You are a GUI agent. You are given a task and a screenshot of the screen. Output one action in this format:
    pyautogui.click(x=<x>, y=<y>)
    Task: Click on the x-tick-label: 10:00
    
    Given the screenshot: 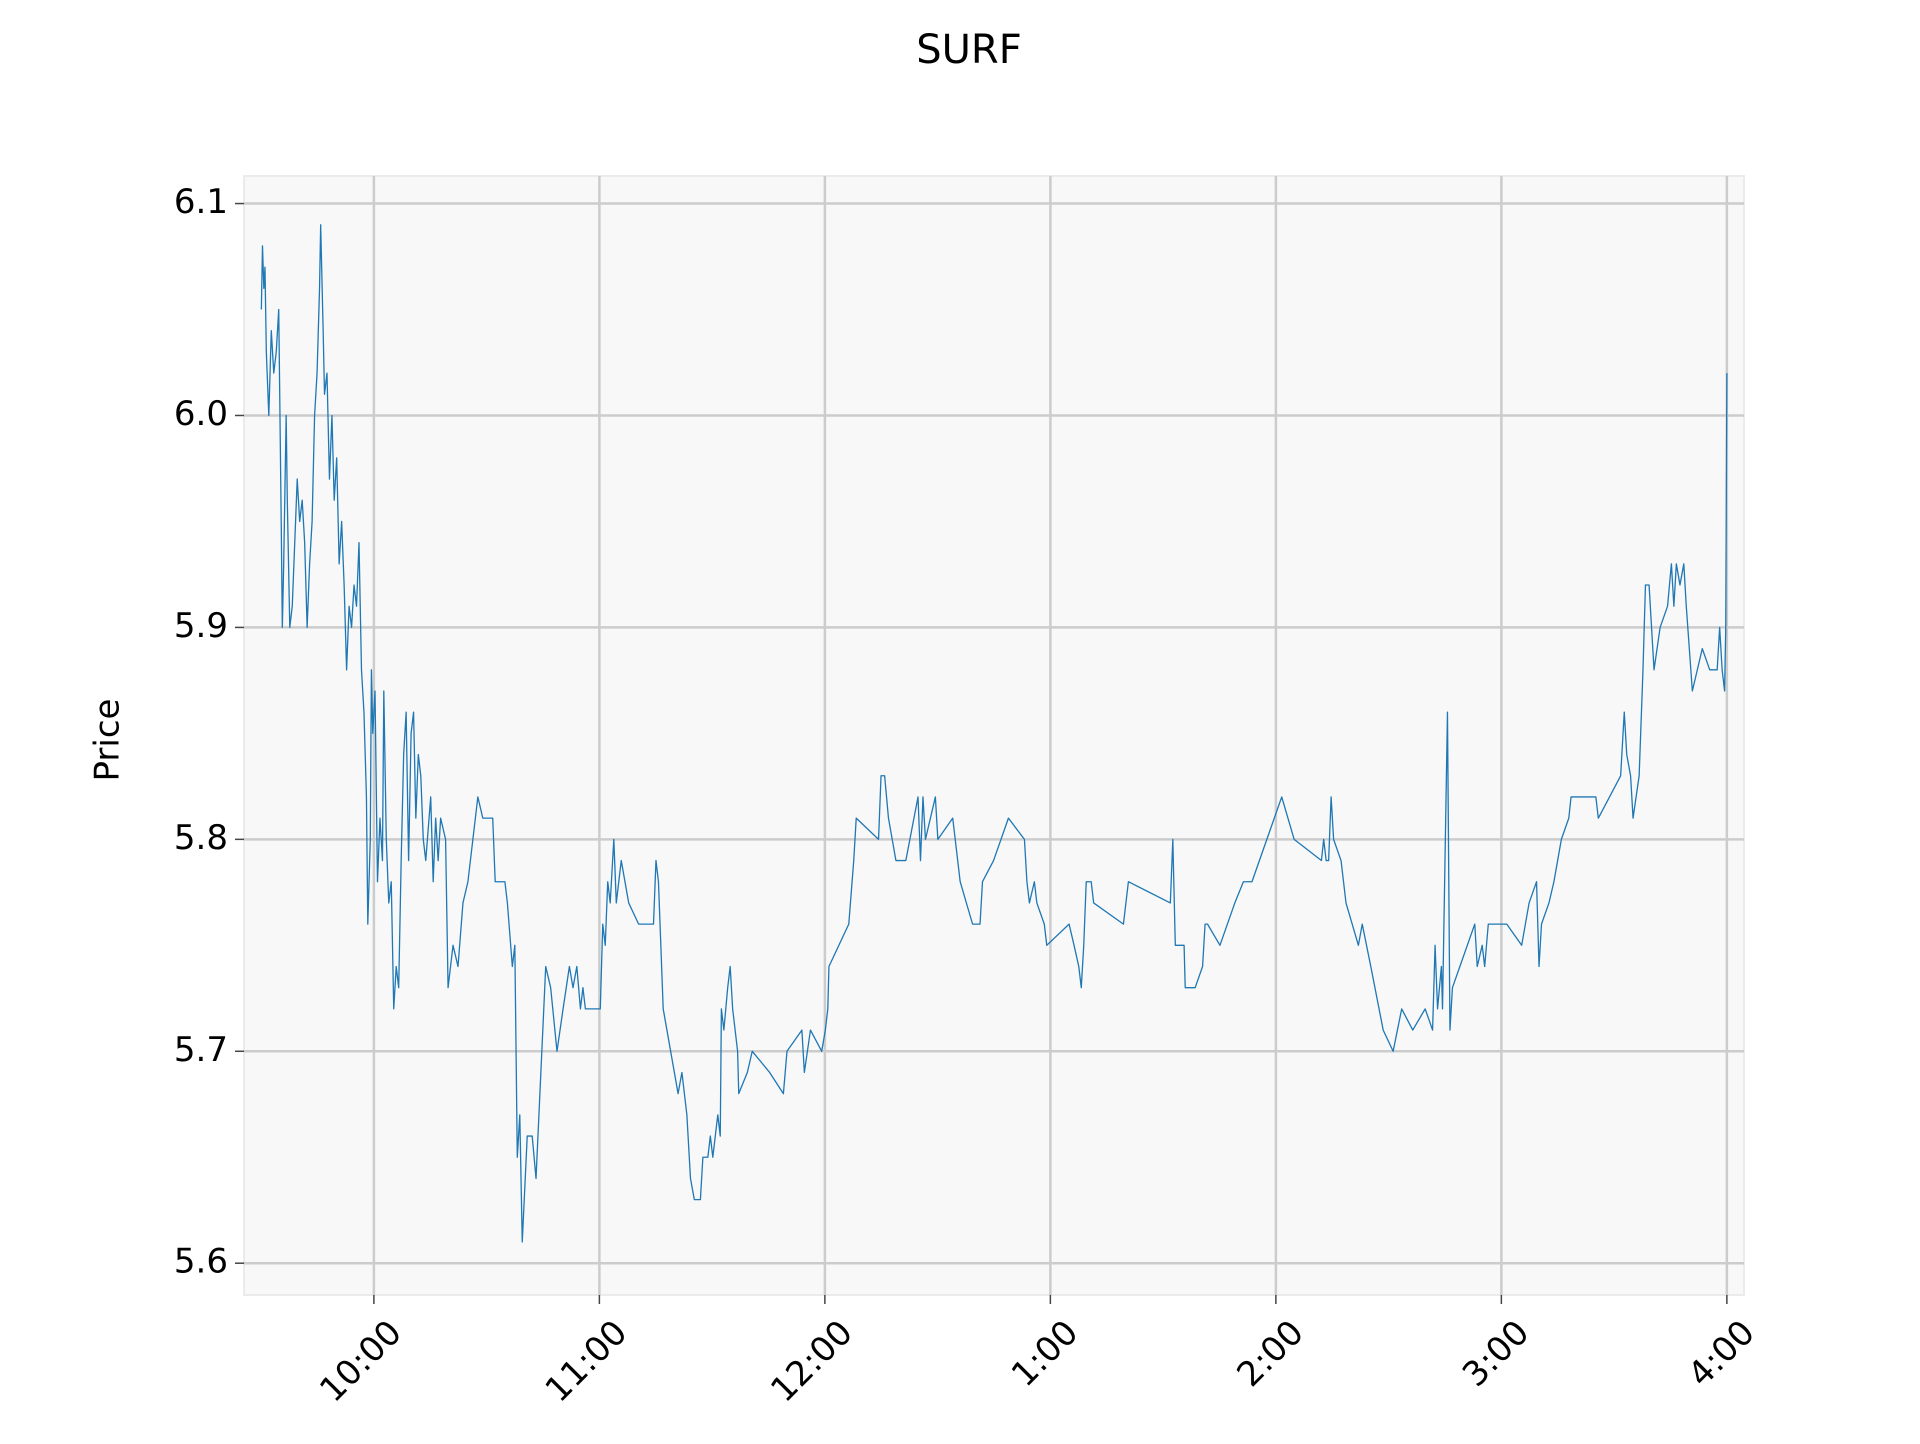 What is the action you would take?
    pyautogui.click(x=361, y=1362)
    